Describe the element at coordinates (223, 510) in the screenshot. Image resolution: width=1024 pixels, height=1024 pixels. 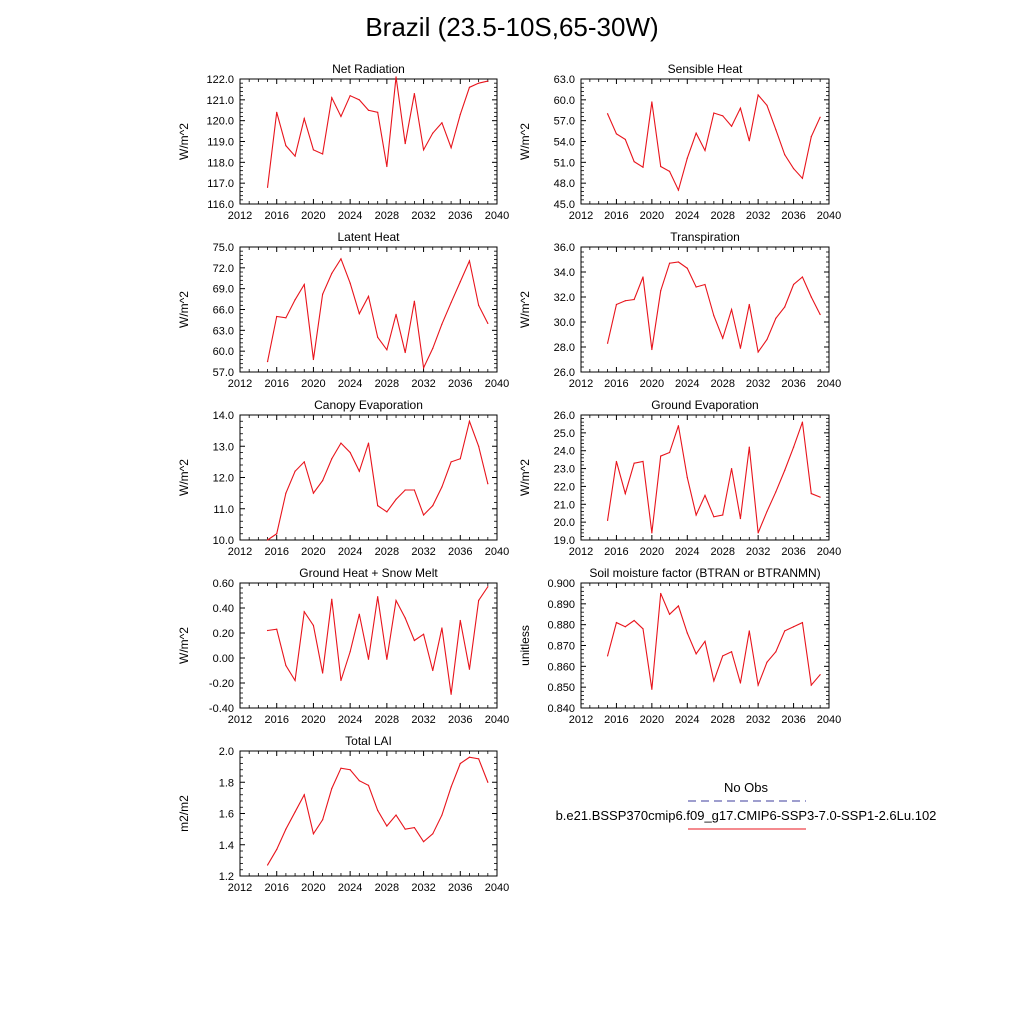
I see `y-tick-label: 11.0` at that location.